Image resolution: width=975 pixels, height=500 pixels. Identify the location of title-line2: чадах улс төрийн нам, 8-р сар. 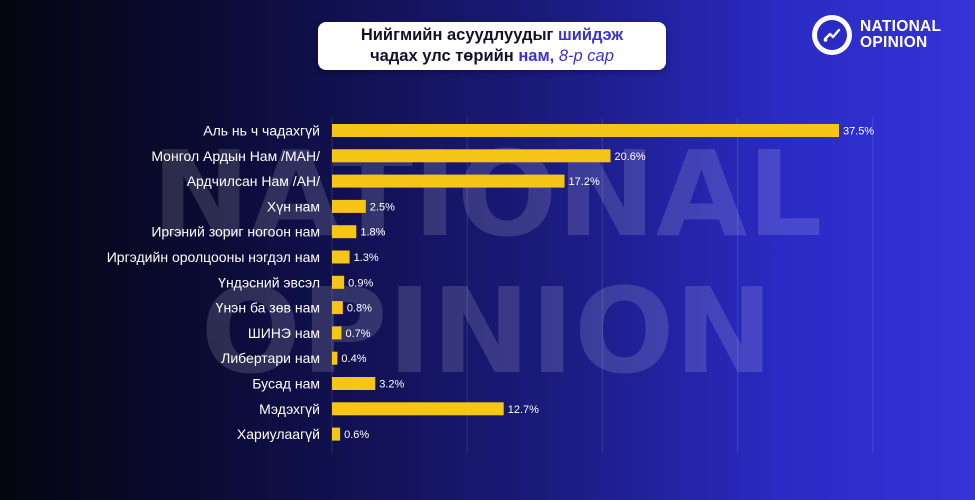
(492, 56).